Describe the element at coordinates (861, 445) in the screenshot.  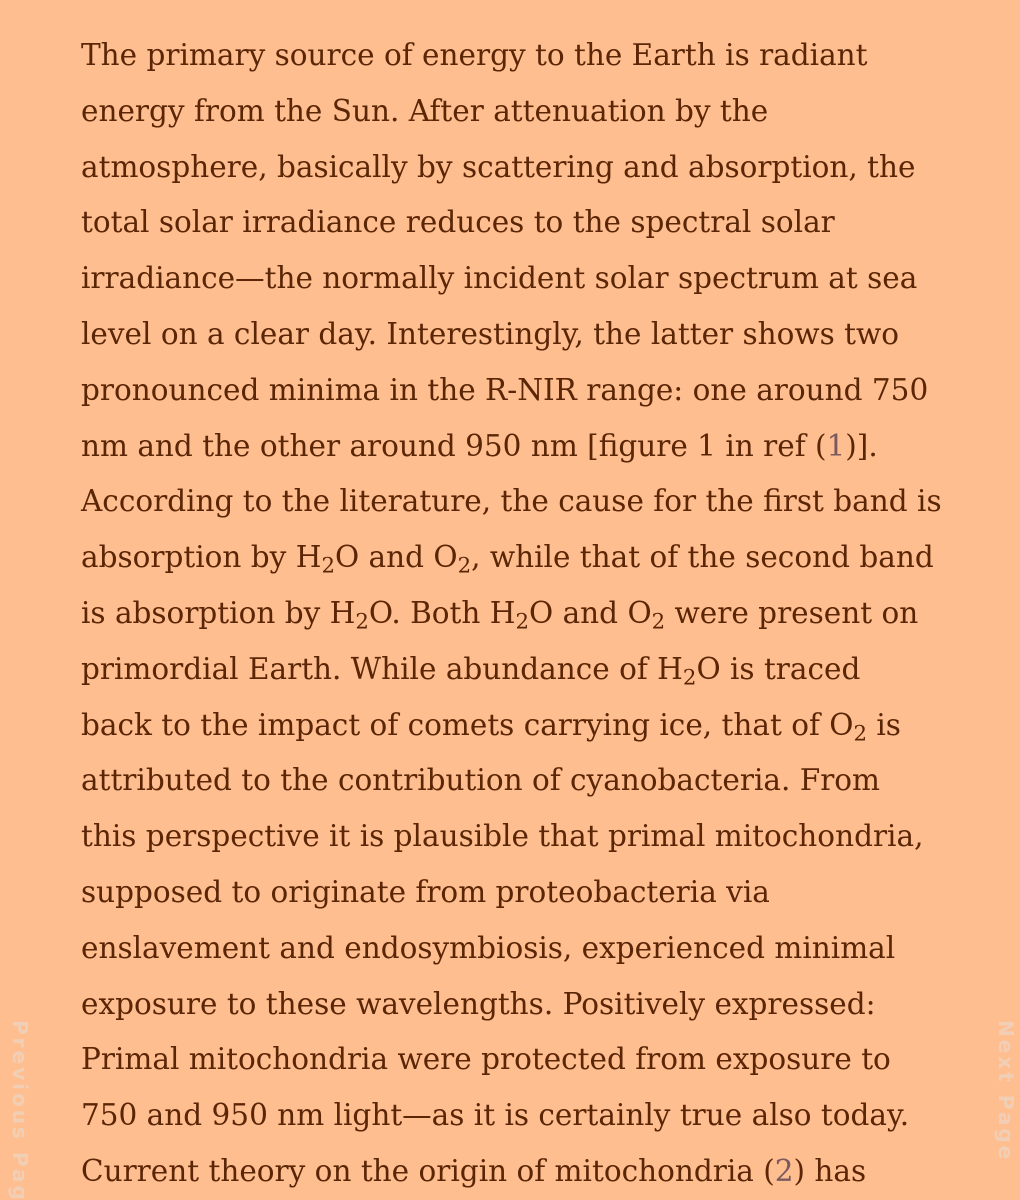
I see `text-segment: )].` at that location.